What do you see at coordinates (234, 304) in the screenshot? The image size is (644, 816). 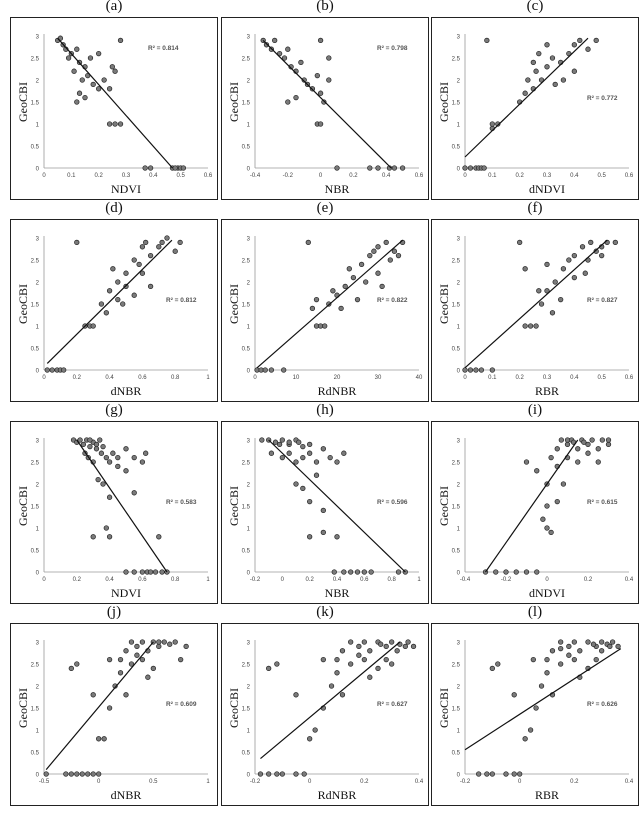 I see `y-axis-label: GeoCBI` at bounding box center [234, 304].